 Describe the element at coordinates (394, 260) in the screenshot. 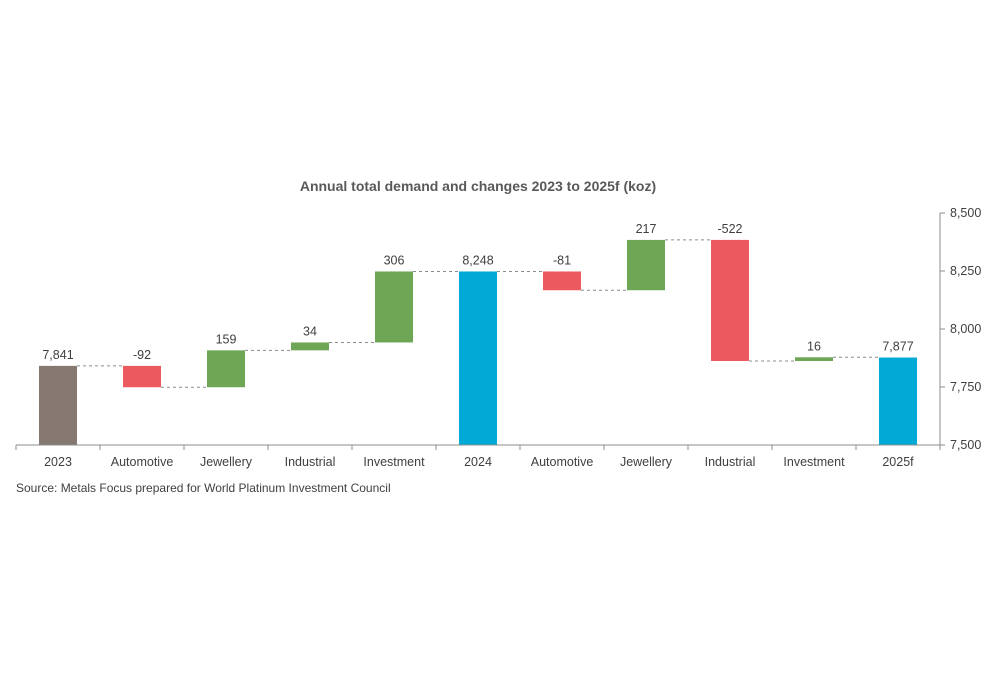

I see `data-label: 306` at that location.